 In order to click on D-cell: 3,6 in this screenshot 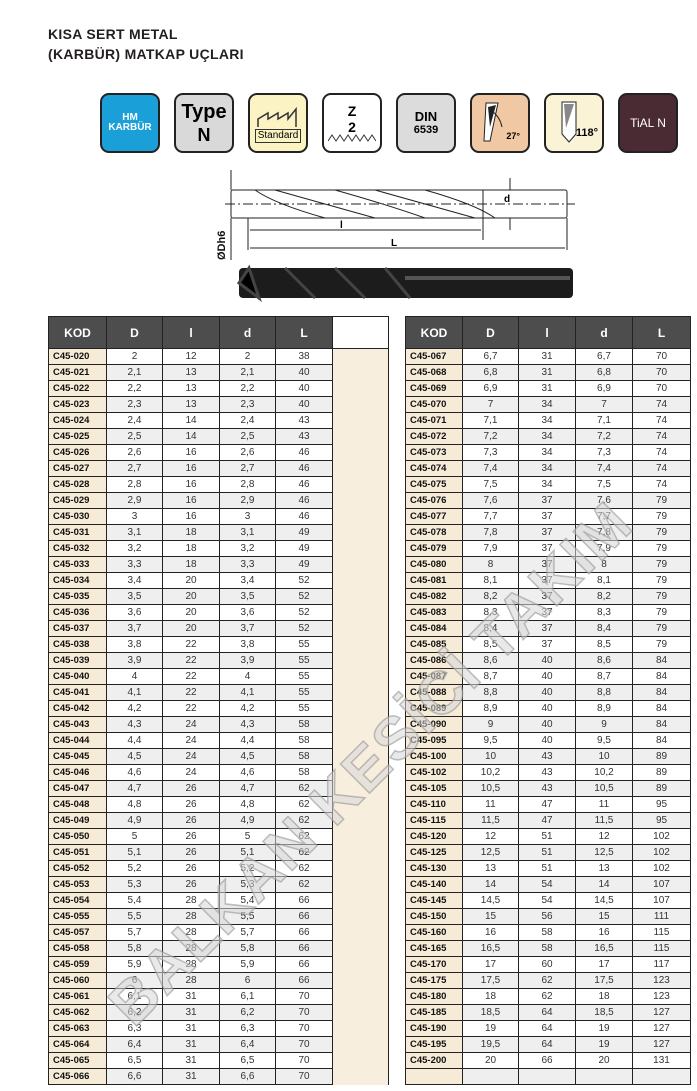, I will do `click(134, 612)`.